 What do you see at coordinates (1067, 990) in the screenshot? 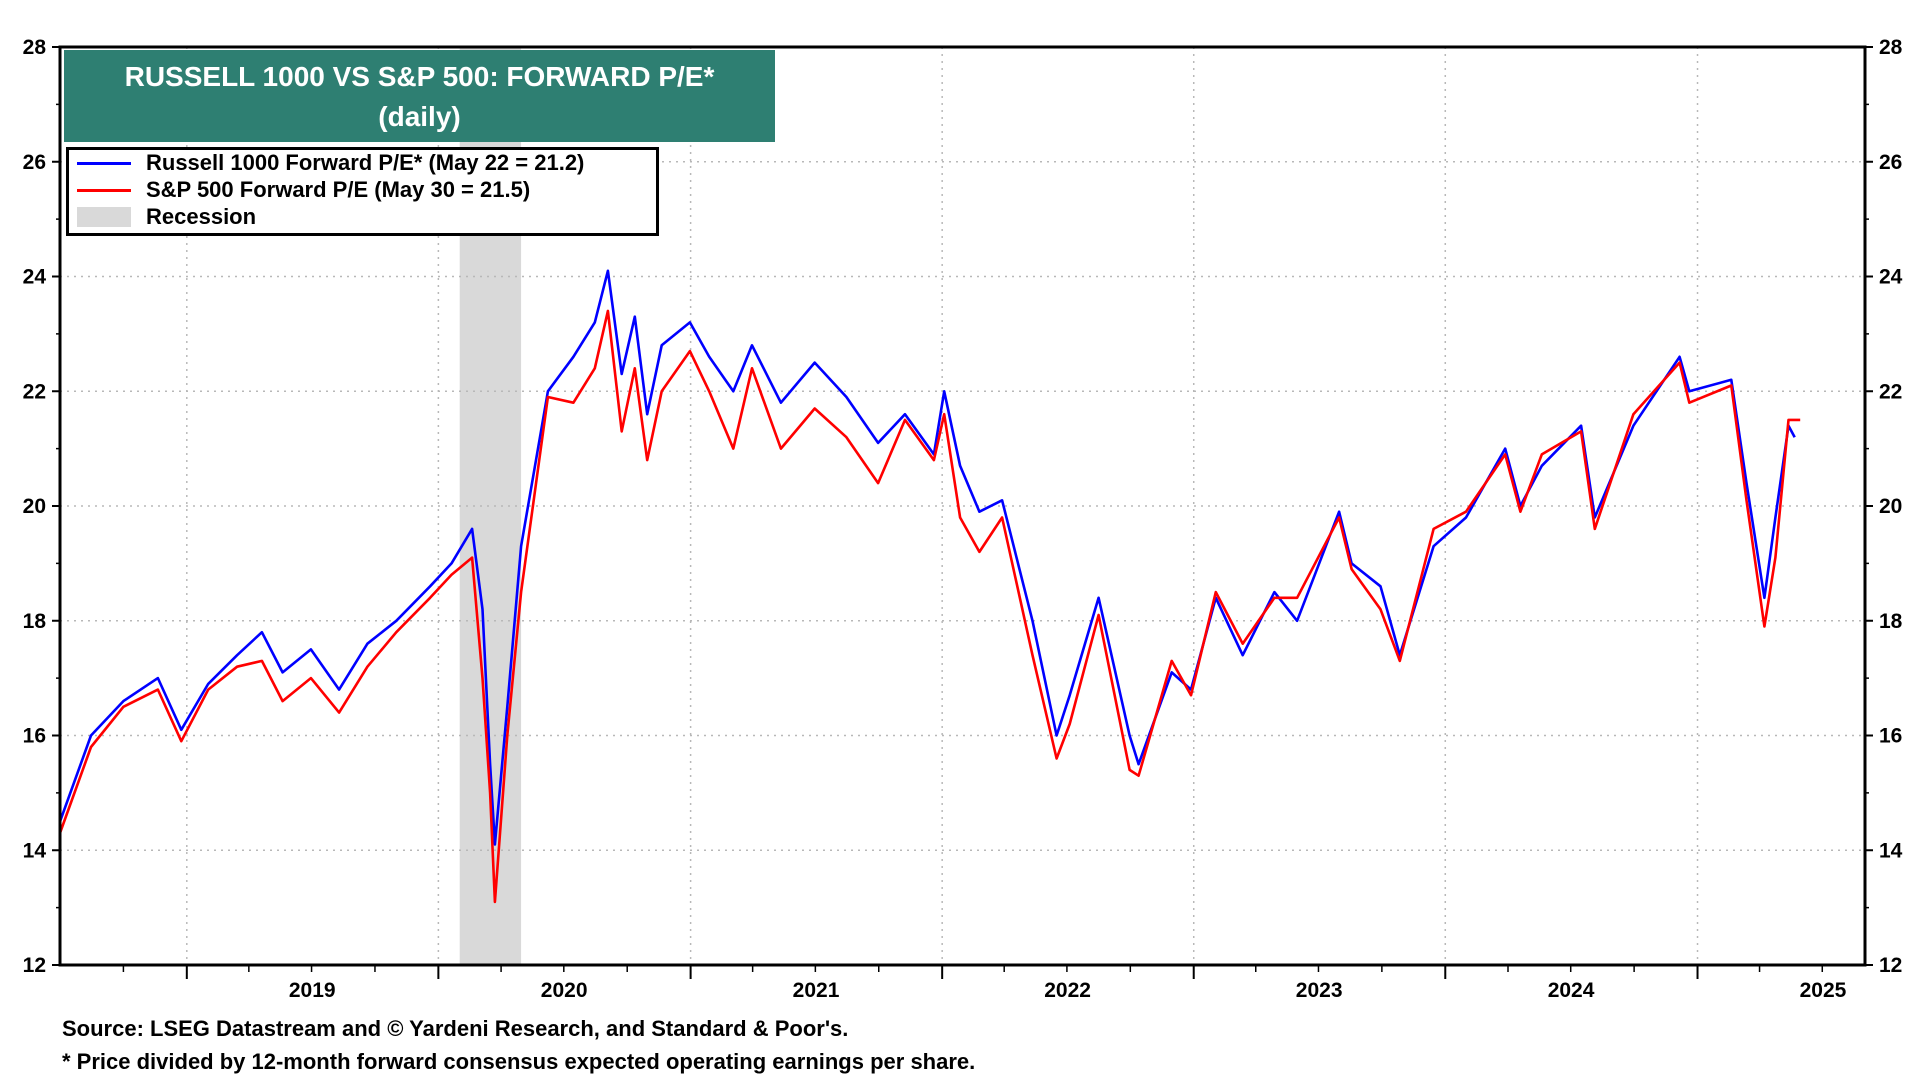
I see `x-tick-label: 2022` at bounding box center [1067, 990].